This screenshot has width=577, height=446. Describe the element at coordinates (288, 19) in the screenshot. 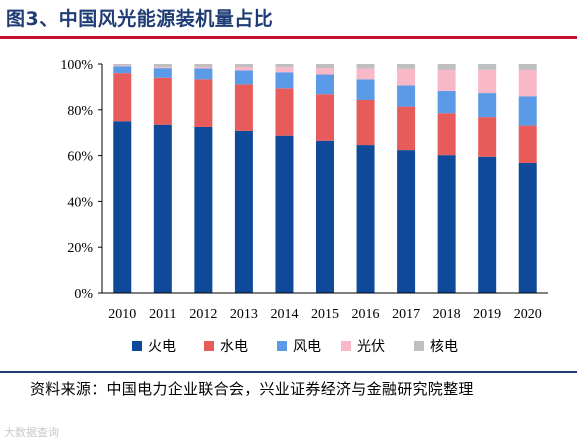

I see `figure-header: 图3、中国风光能源装机量占比` at that location.